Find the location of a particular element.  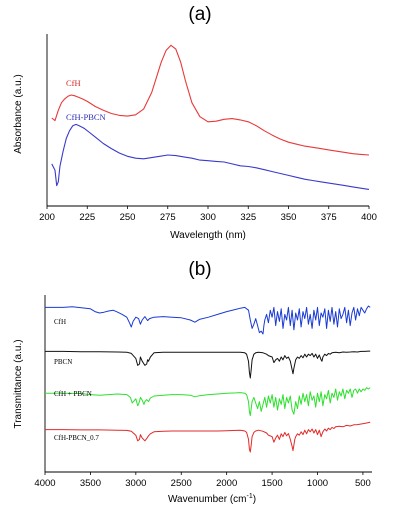

series-label-pbcn: PBCN is located at coordinates (63, 362).